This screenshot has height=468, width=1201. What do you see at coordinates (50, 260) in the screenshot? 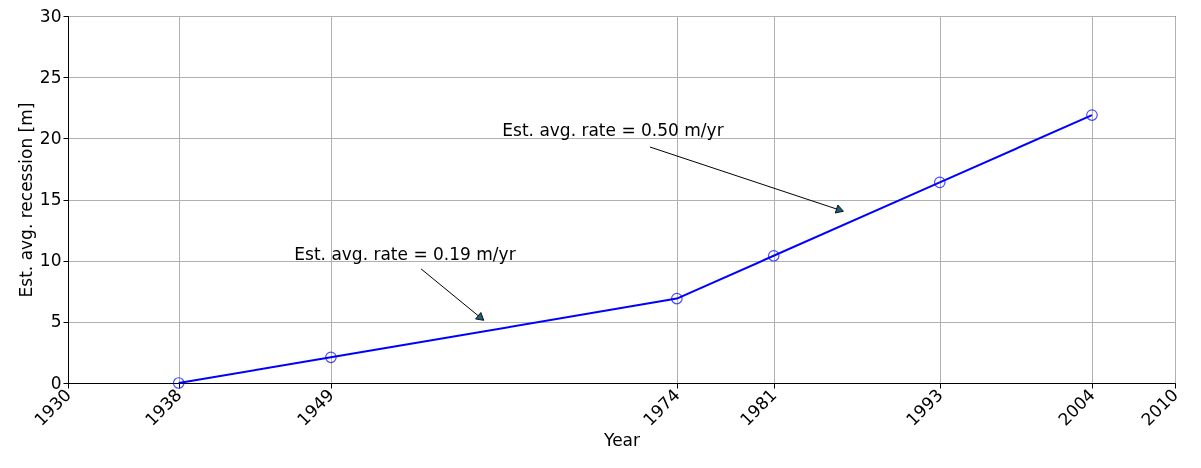
I see `y-tick-label: 10` at bounding box center [50, 260].